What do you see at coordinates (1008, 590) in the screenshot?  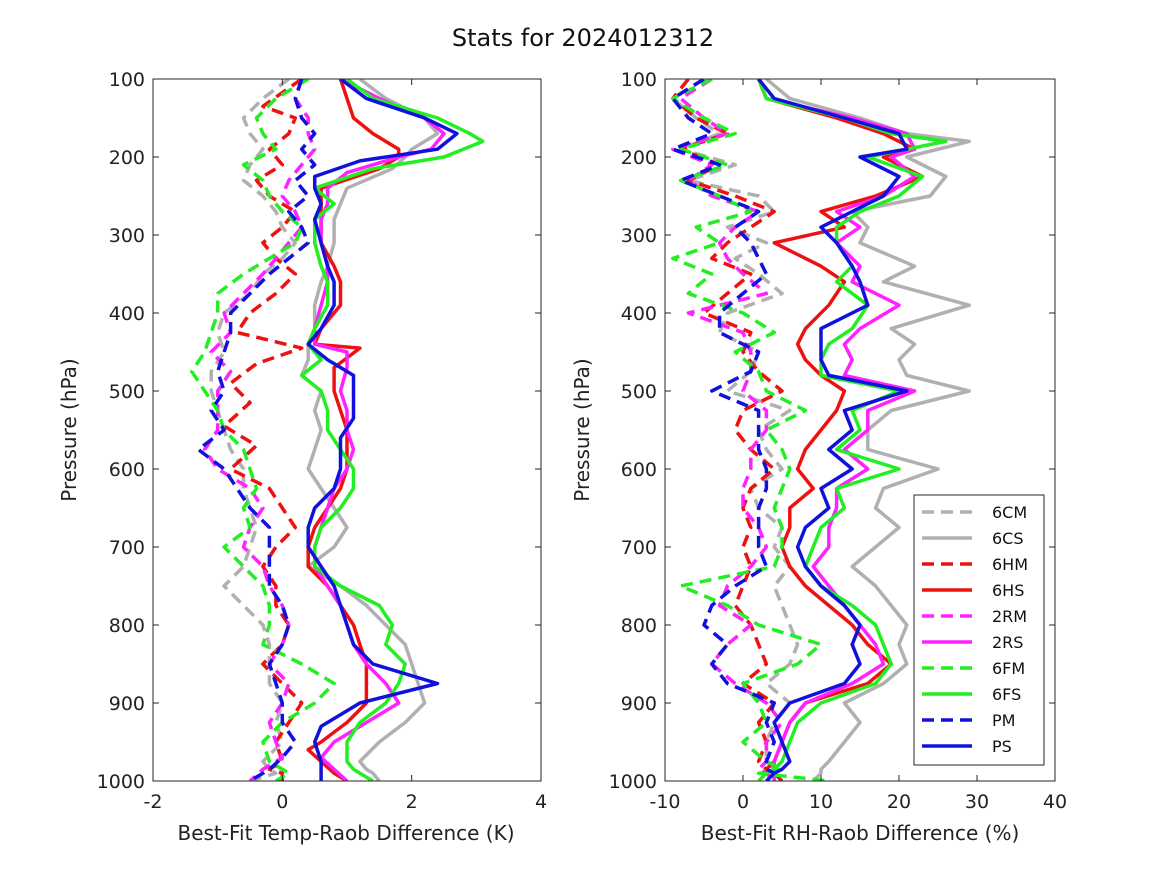 I see `legend-label-6hs: 6HS` at bounding box center [1008, 590].